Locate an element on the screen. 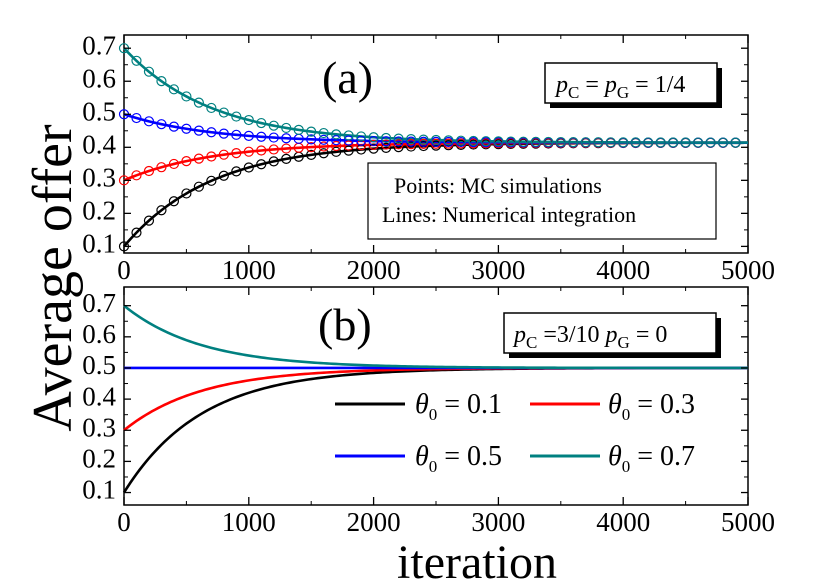 The width and height of the screenshot is (830, 587). panel-b-label: (b) is located at coordinates (345, 324).